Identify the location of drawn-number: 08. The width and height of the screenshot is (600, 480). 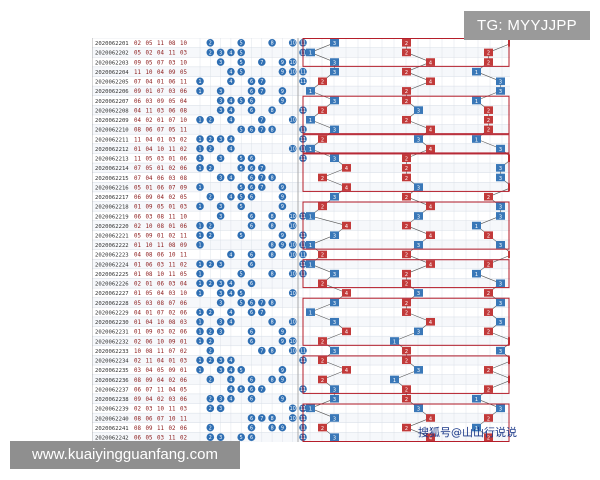
(149, 275).